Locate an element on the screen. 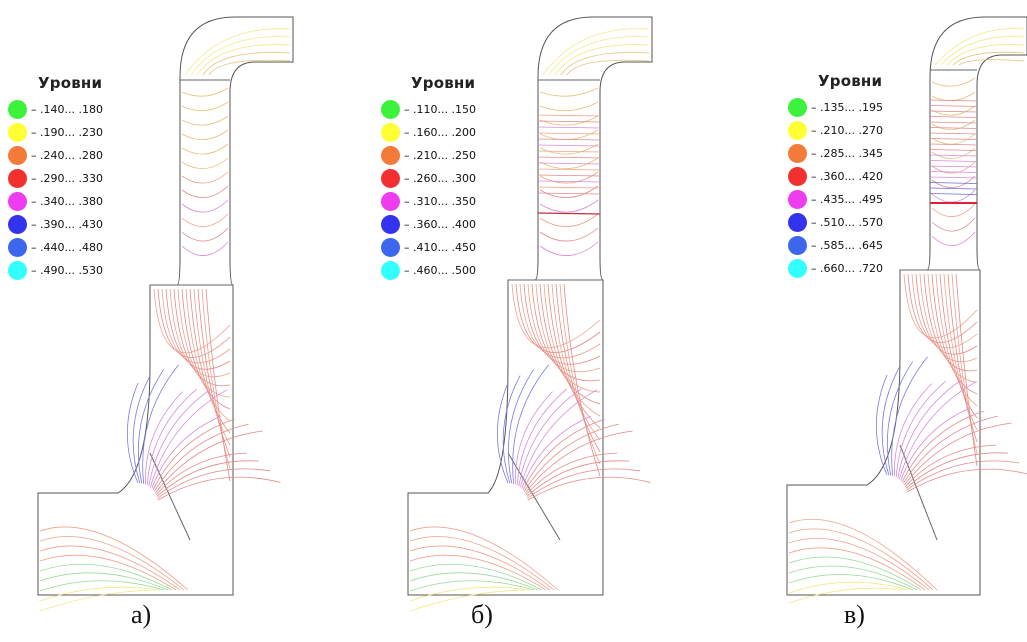 The height and width of the screenshot is (642, 1027). legend-label: – .460... .500 is located at coordinates (440, 270).